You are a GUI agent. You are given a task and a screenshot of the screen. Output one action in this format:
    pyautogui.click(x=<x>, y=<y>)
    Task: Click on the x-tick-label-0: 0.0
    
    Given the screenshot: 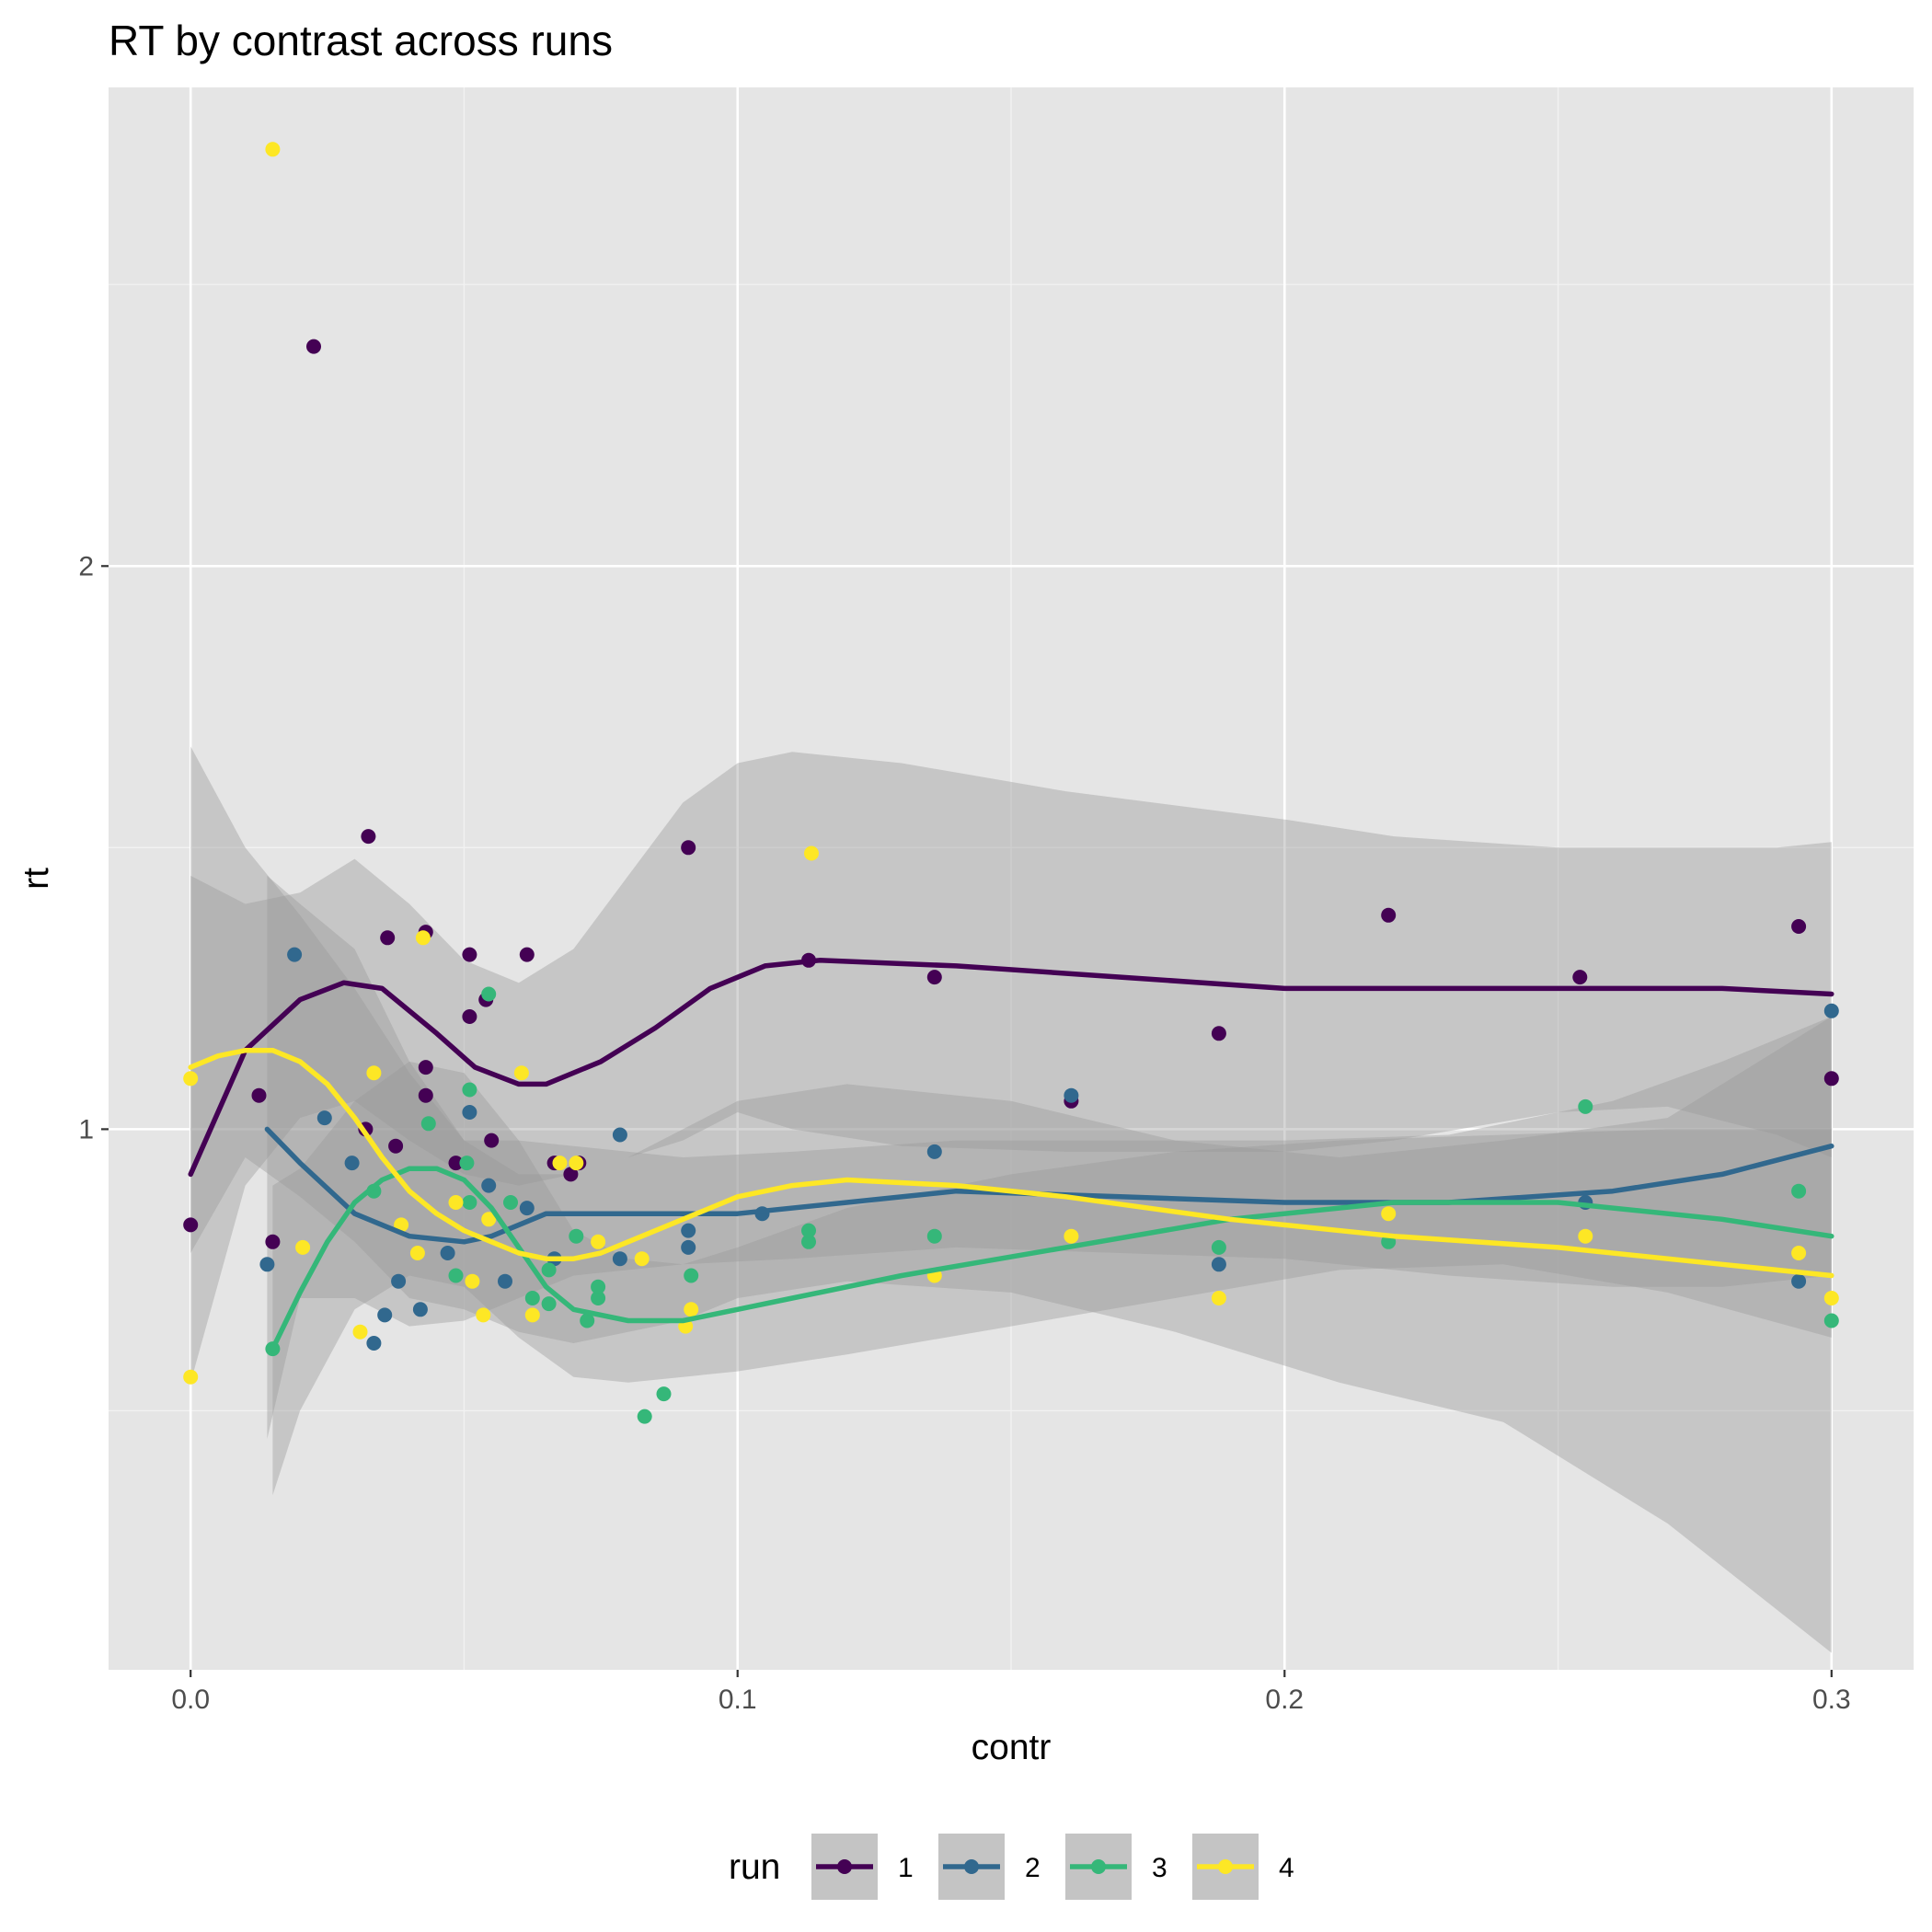 What is the action you would take?
    pyautogui.click(x=190, y=1700)
    